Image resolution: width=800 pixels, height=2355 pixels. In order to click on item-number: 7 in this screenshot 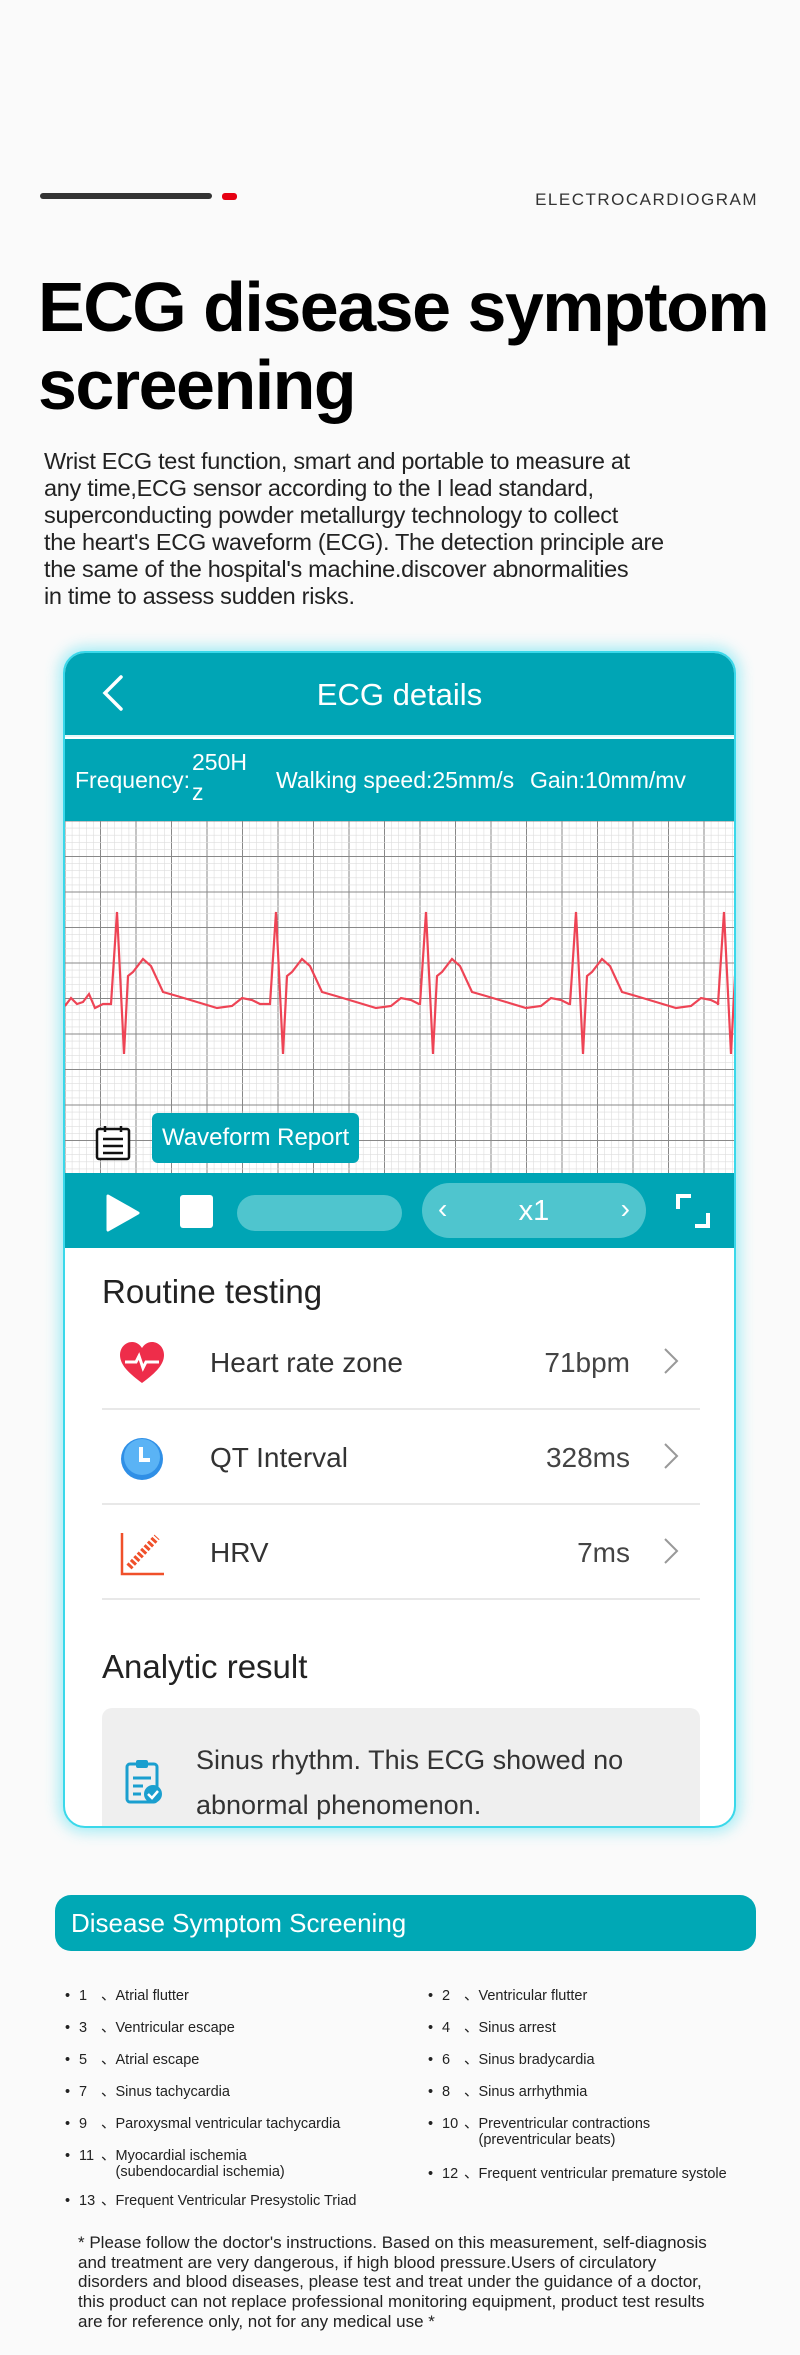, I will do `click(83, 2092)`.